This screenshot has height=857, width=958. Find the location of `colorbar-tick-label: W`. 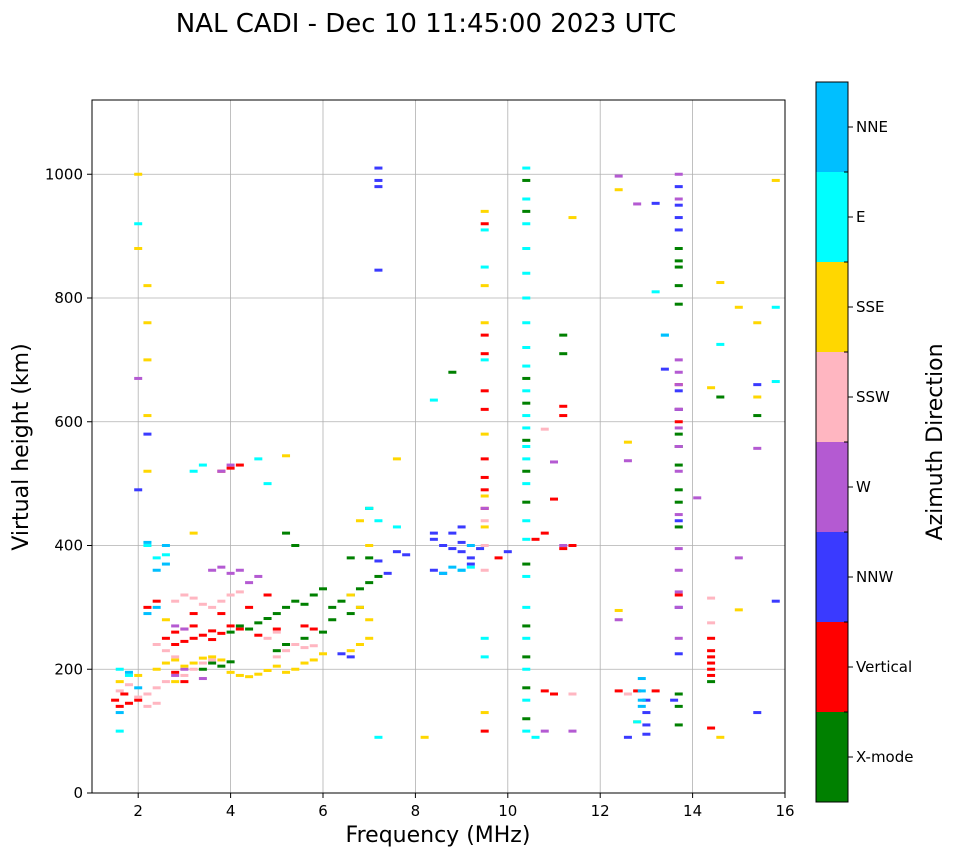

colorbar-tick-label: W is located at coordinates (863, 487).